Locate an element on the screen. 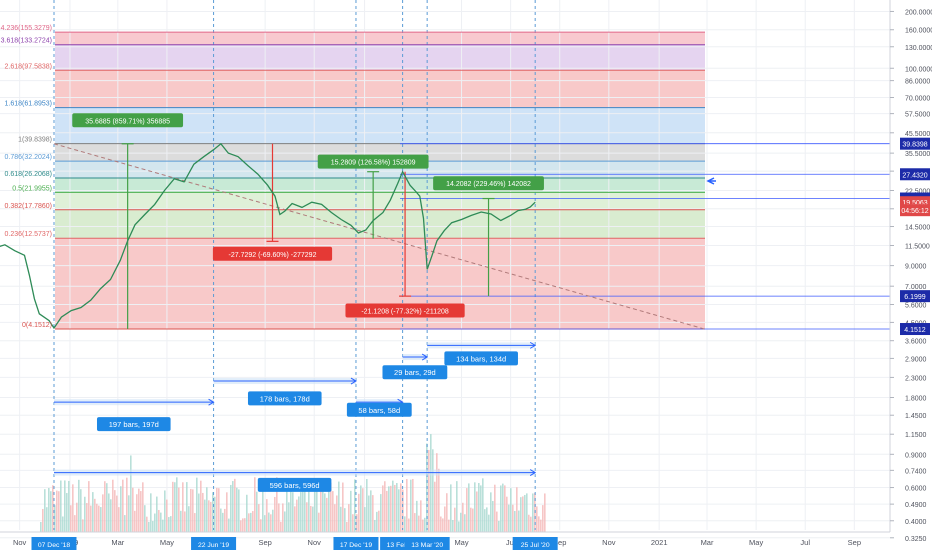 The image size is (932, 550). annotation-label: 35.6885 (859.71%) 356885 is located at coordinates (127, 121).